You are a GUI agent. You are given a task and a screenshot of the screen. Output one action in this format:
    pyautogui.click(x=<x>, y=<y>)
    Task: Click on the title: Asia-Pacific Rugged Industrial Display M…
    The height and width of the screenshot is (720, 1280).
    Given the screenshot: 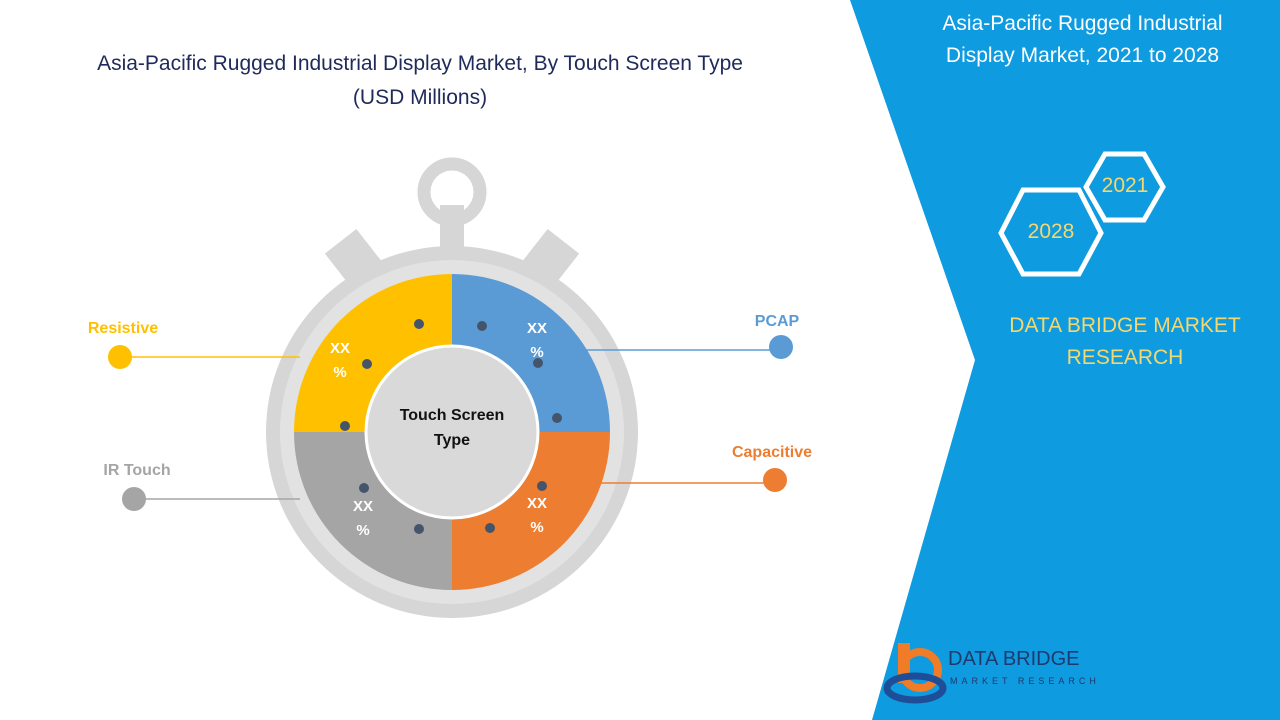 What is the action you would take?
    pyautogui.click(x=420, y=63)
    